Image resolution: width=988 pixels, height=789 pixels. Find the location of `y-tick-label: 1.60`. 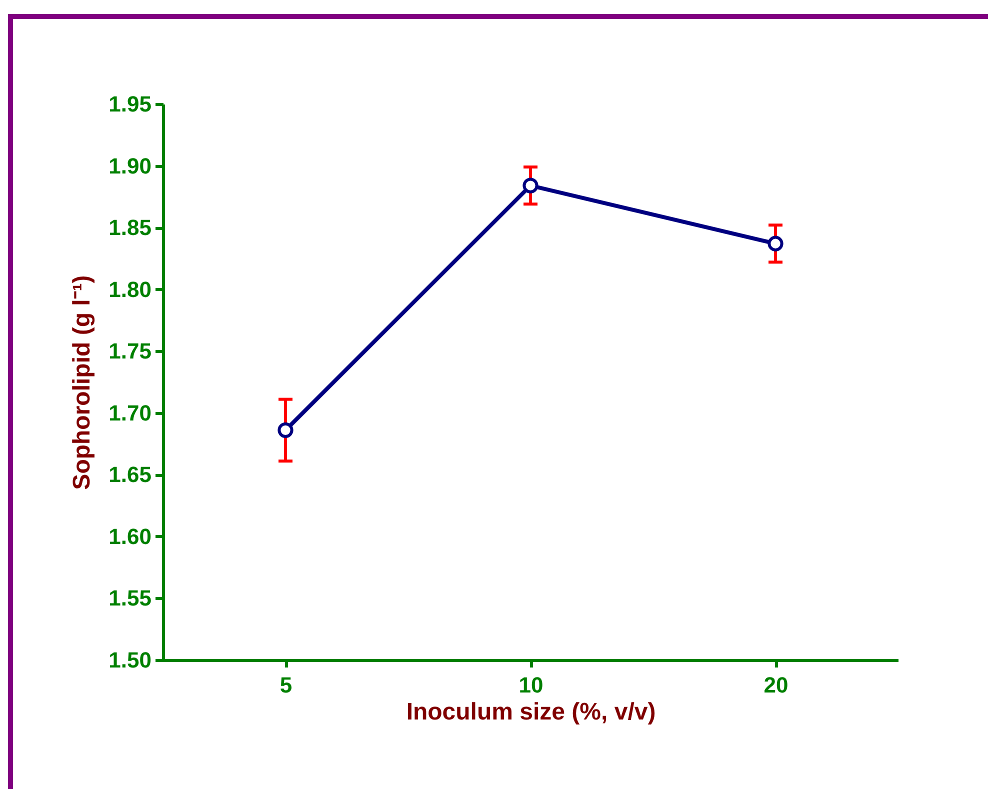

y-tick-label: 1.60 is located at coordinates (130, 536).